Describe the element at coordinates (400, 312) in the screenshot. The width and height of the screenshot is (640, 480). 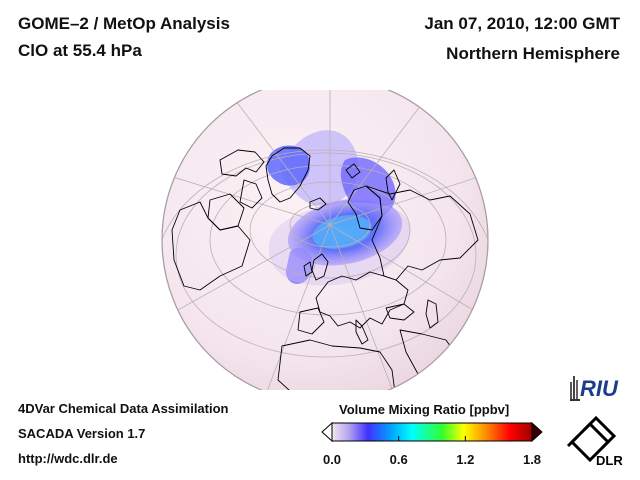
I see `coast-black-sea` at that location.